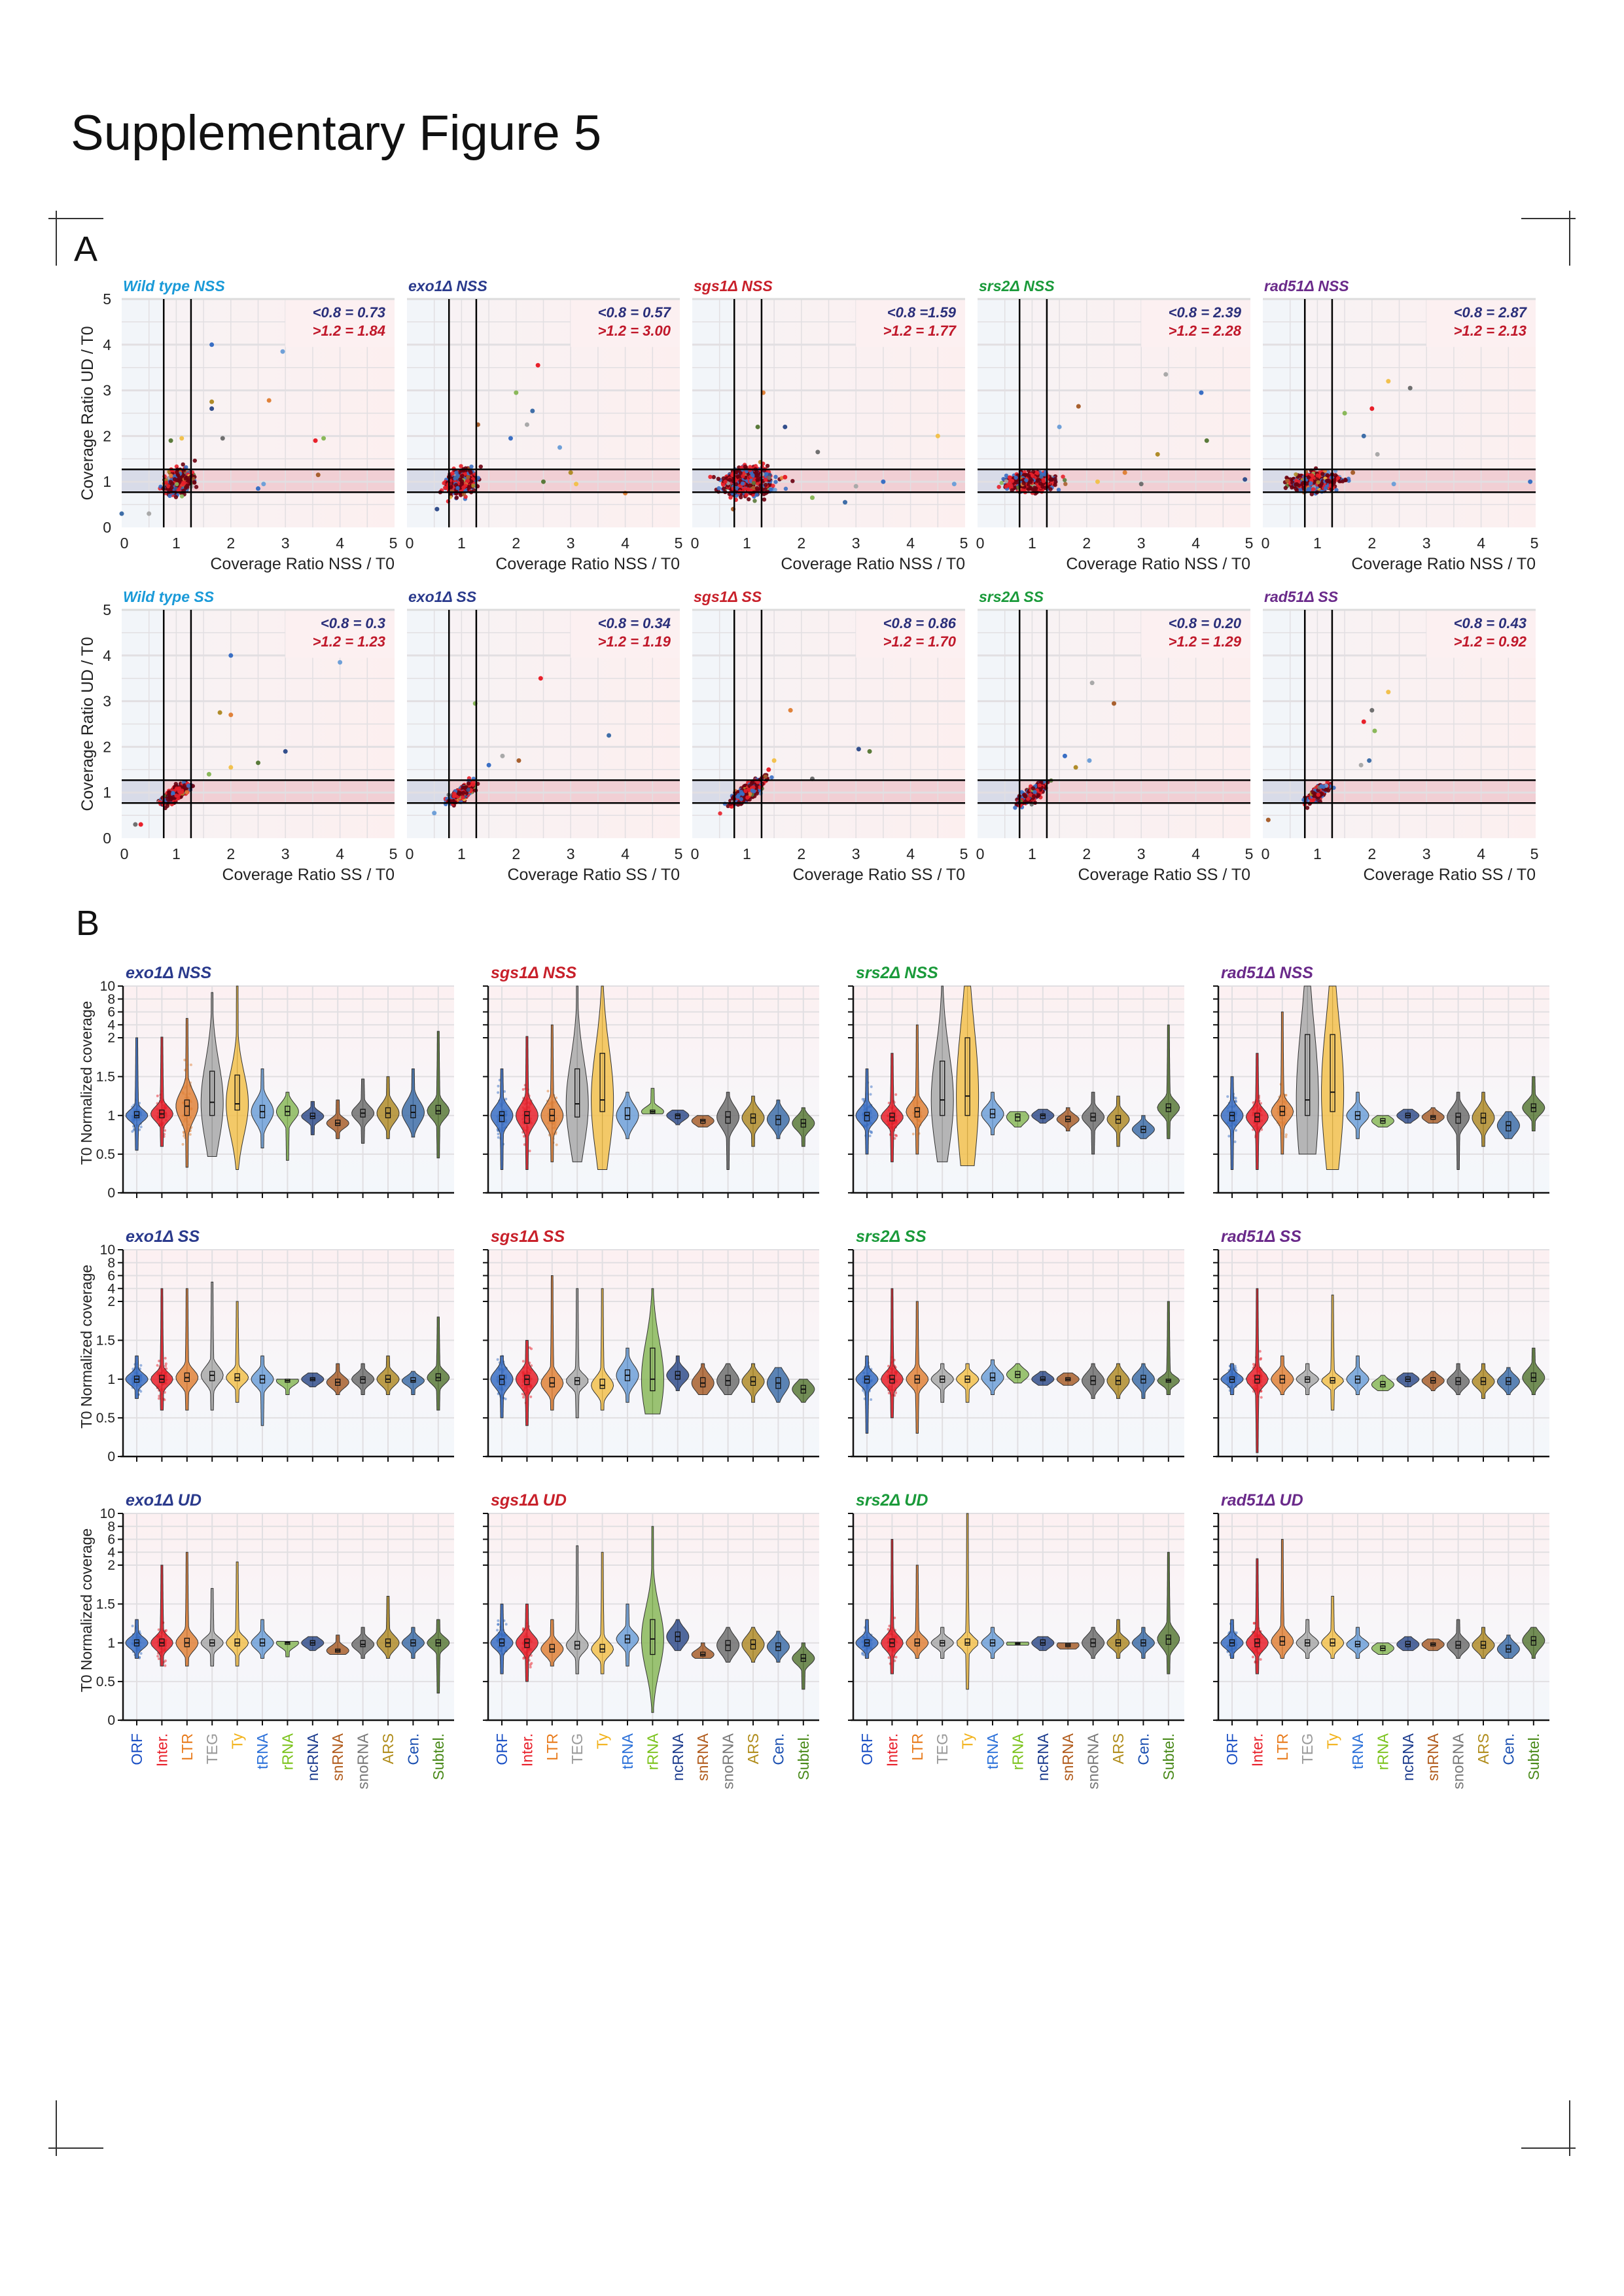 The height and width of the screenshot is (2296, 1624). I want to click on x-axis-label: Coverage Ratio NSS / T0, so click(873, 564).